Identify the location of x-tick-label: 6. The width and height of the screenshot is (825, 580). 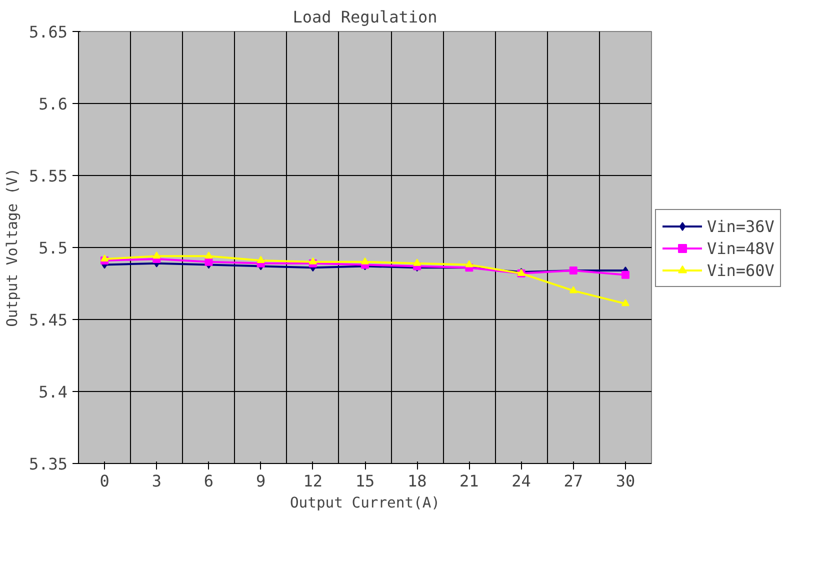
(209, 481).